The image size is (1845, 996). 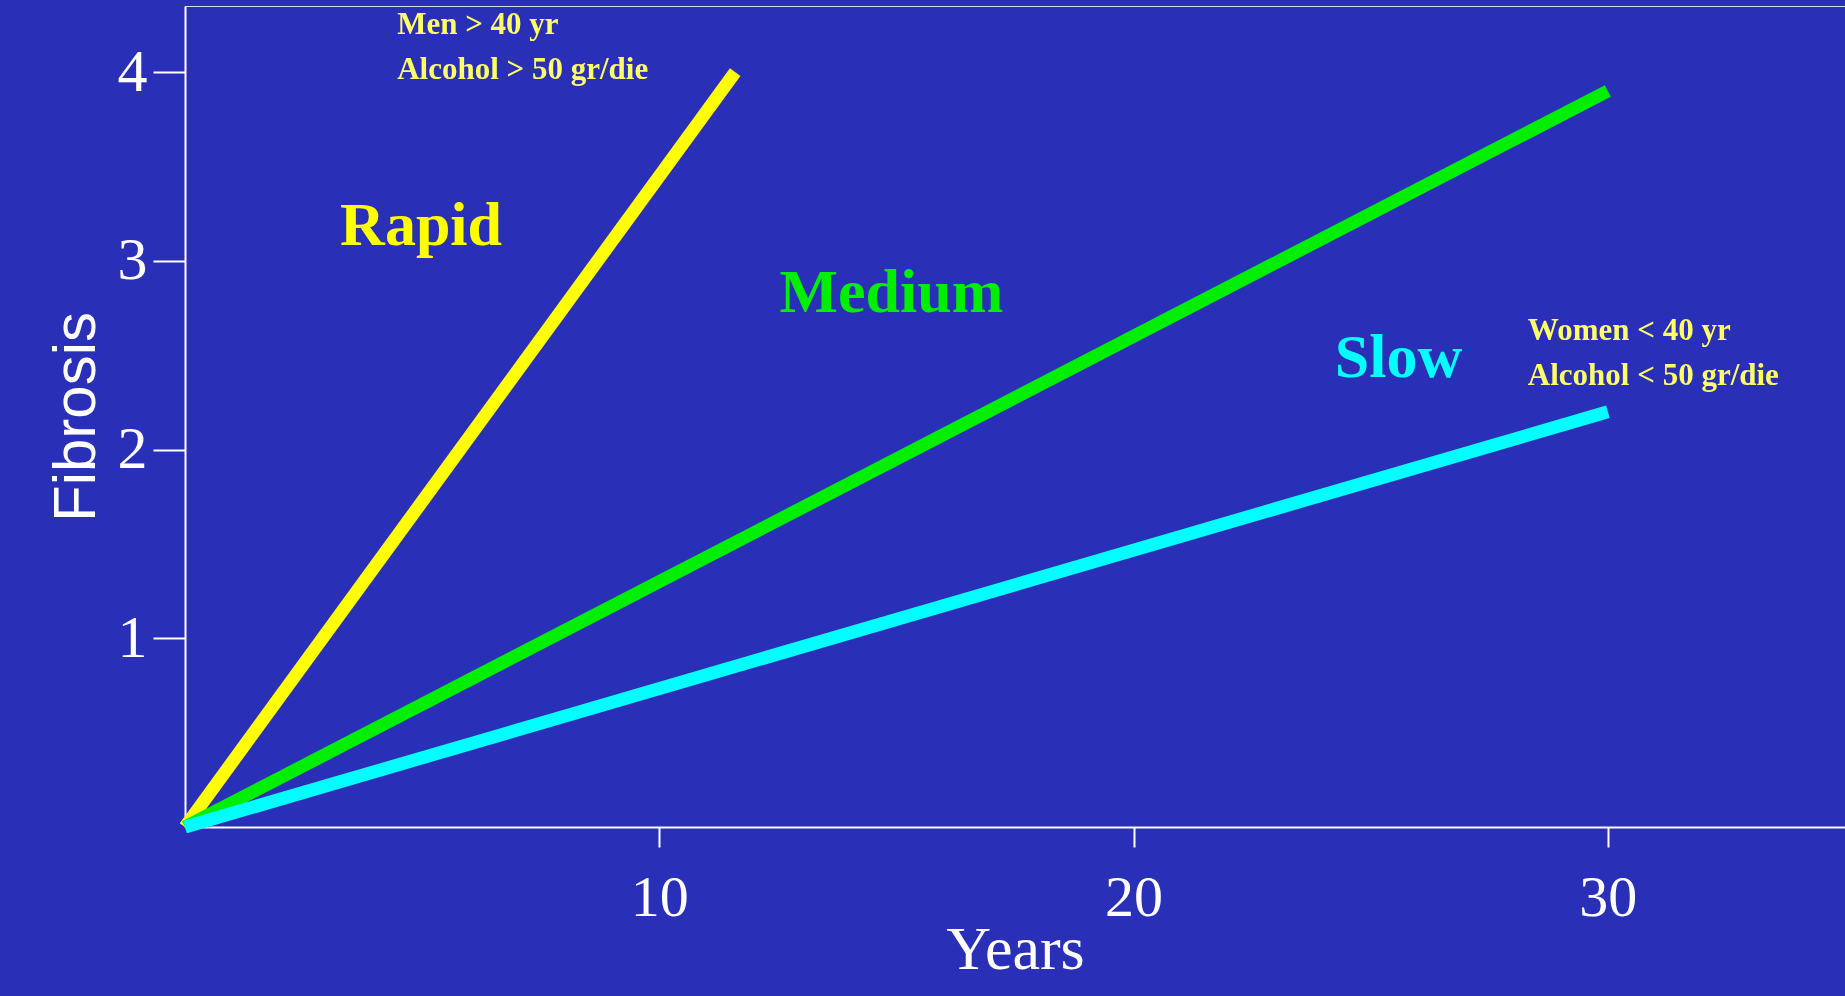 What do you see at coordinates (1398, 356) in the screenshot?
I see `series-label: Slow` at bounding box center [1398, 356].